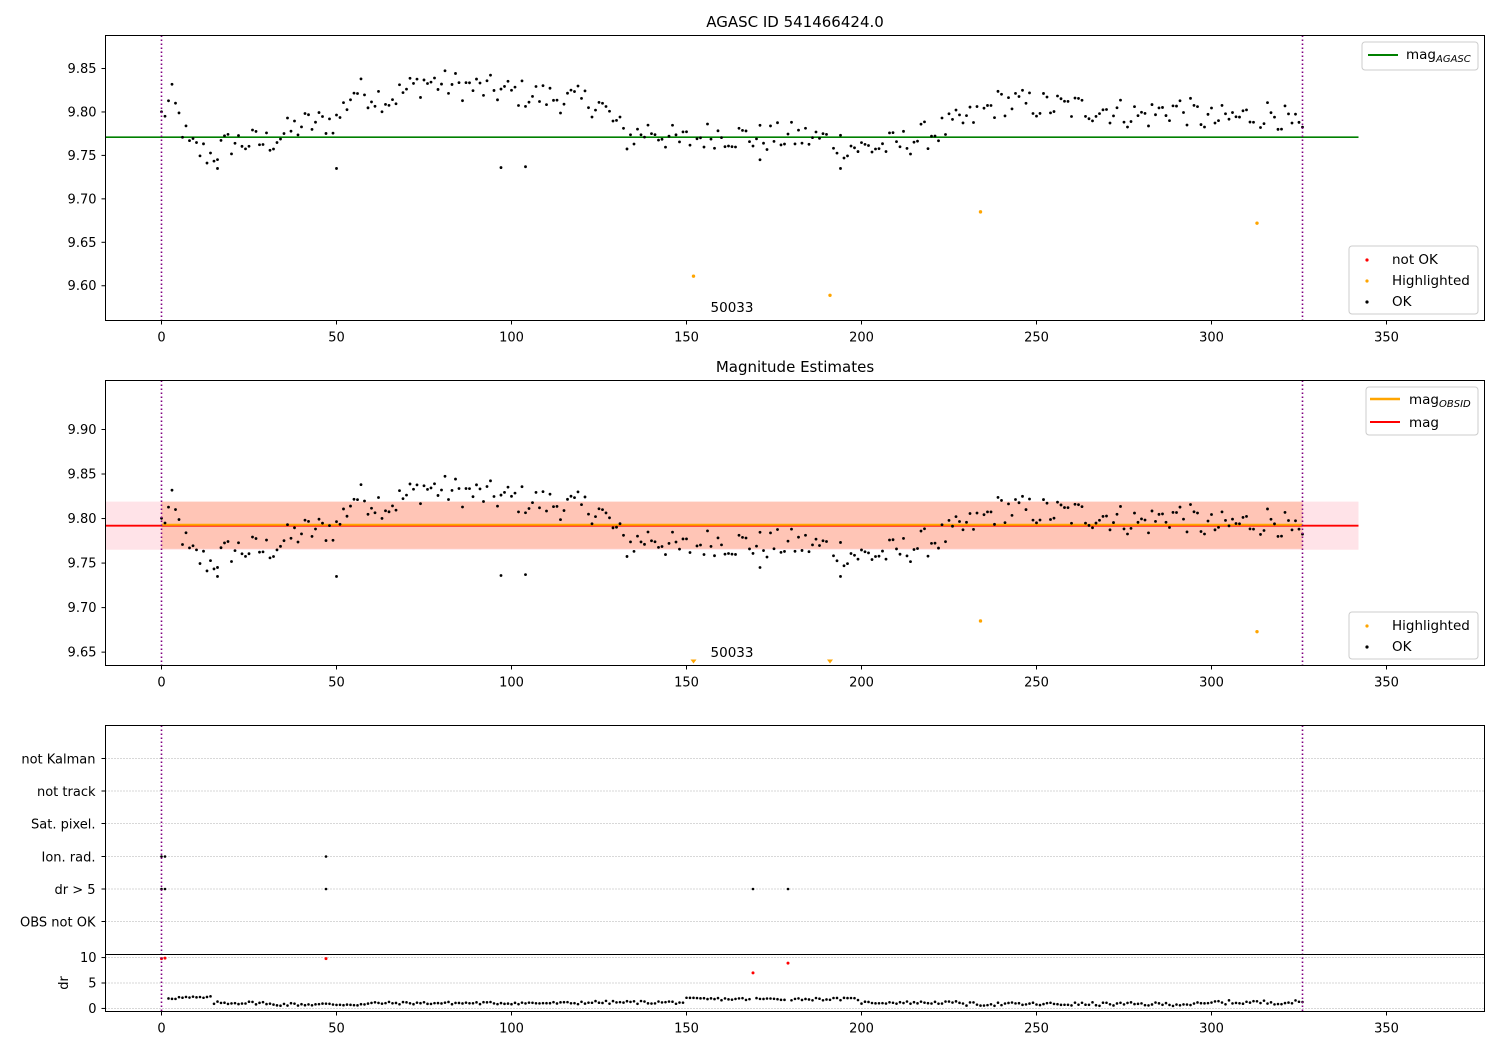 This screenshot has height=1050, width=1500. Describe the element at coordinates (686, 338) in the screenshot. I see `x-tick-label: 150` at that location.